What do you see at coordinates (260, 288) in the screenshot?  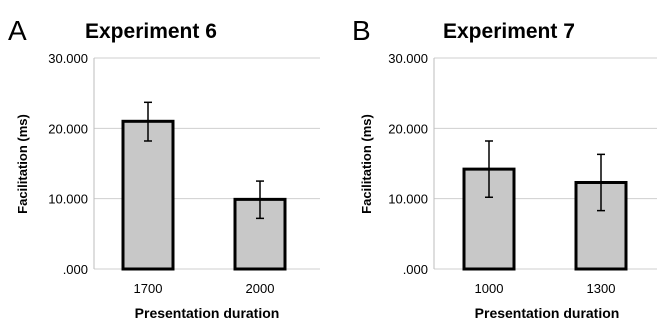 I see `x-tick-label: 2000` at bounding box center [260, 288].